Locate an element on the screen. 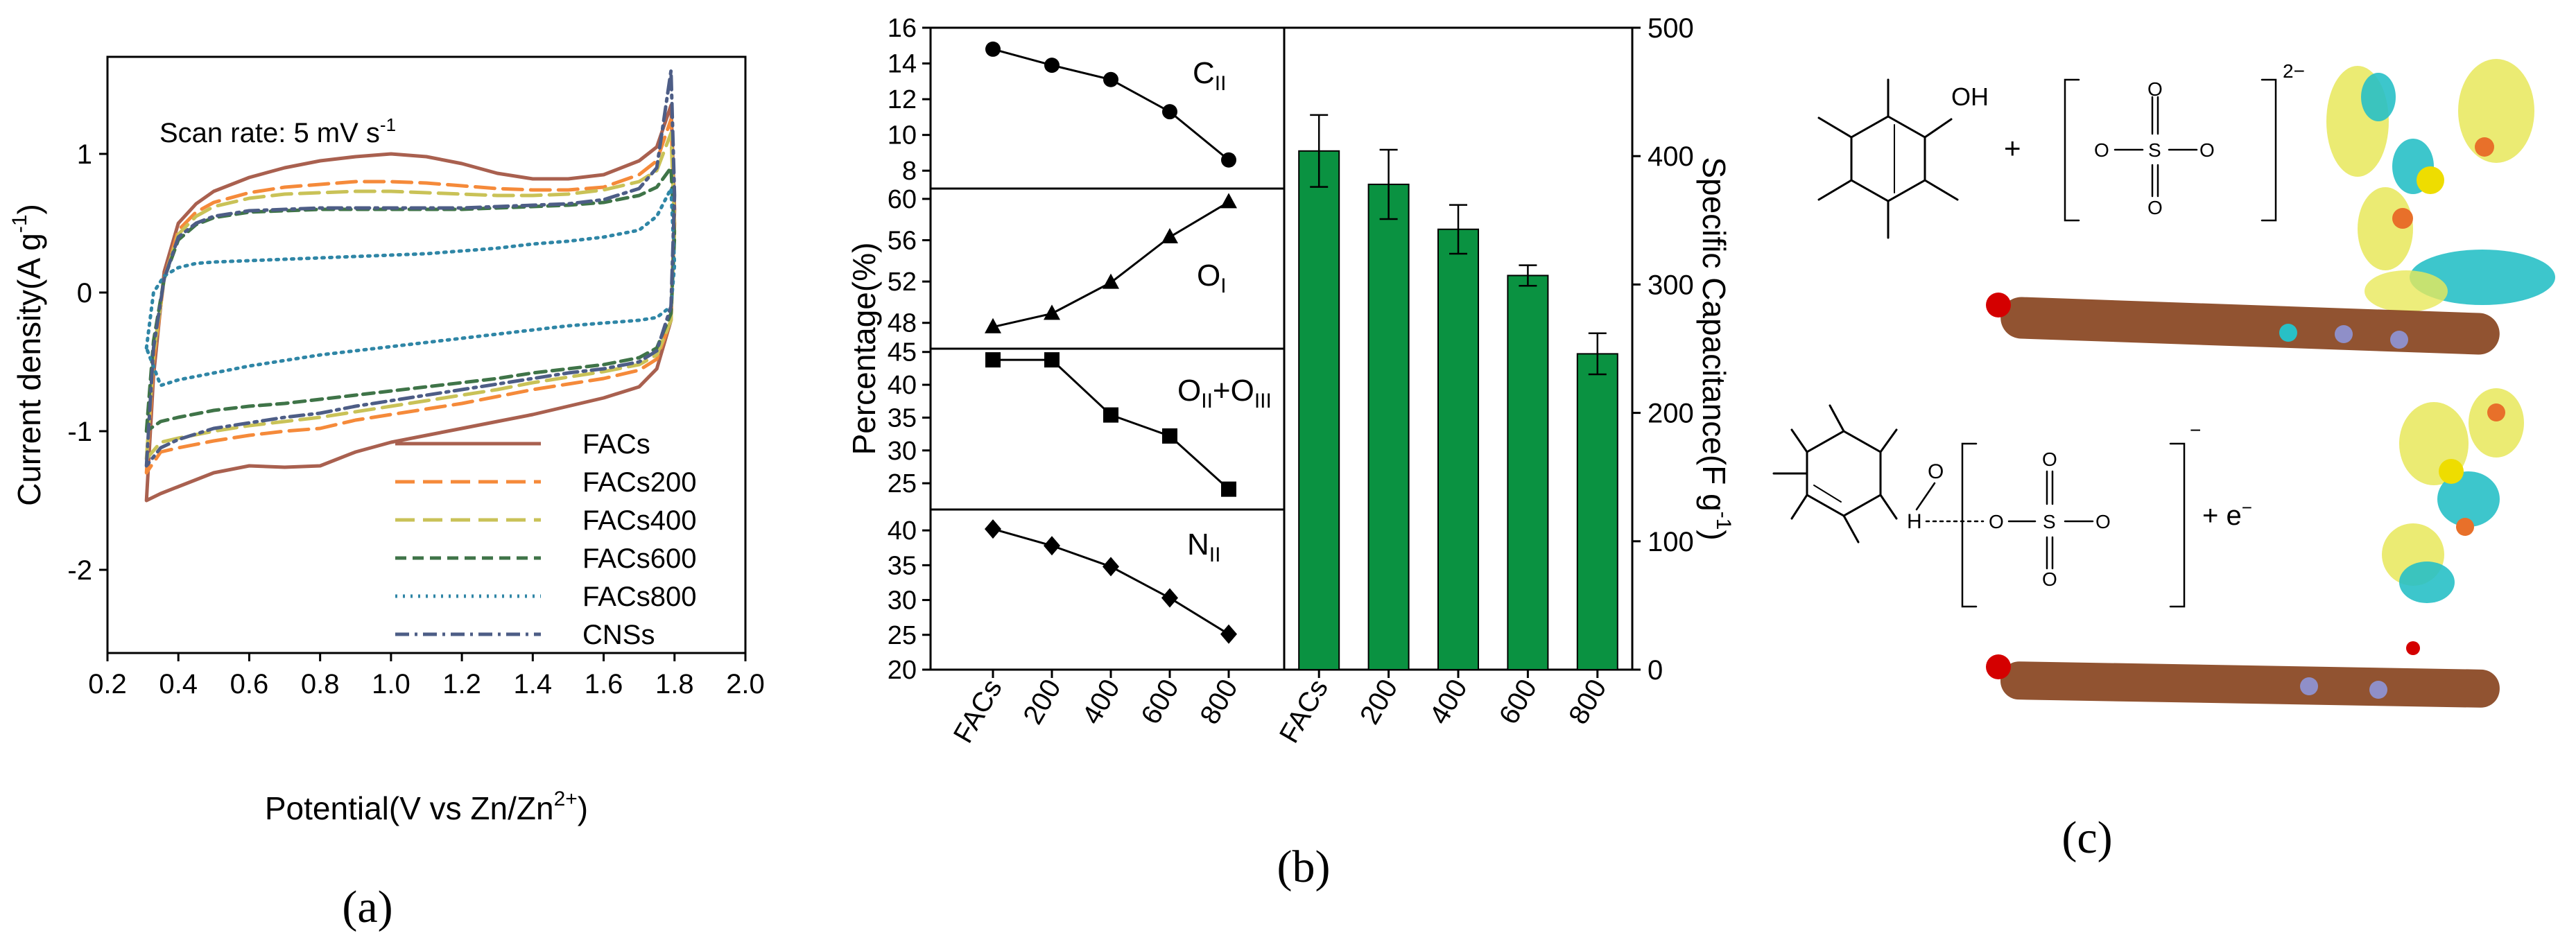 The width and height of the screenshot is (2576, 940). subplot-label: OII+OIII is located at coordinates (1224, 393).